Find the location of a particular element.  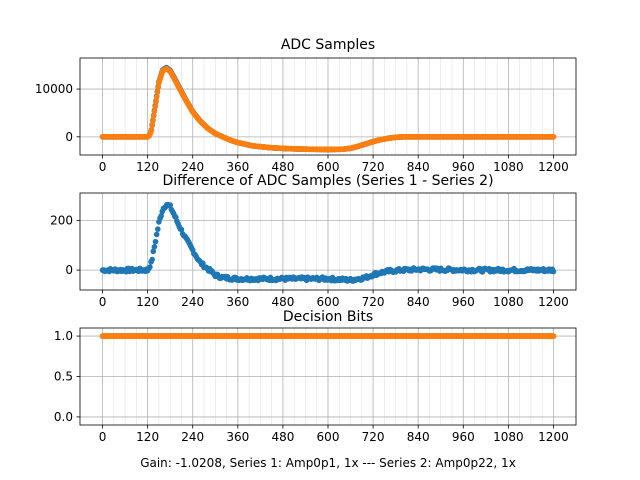

y-tick-label: 0.0 is located at coordinates (63, 417).